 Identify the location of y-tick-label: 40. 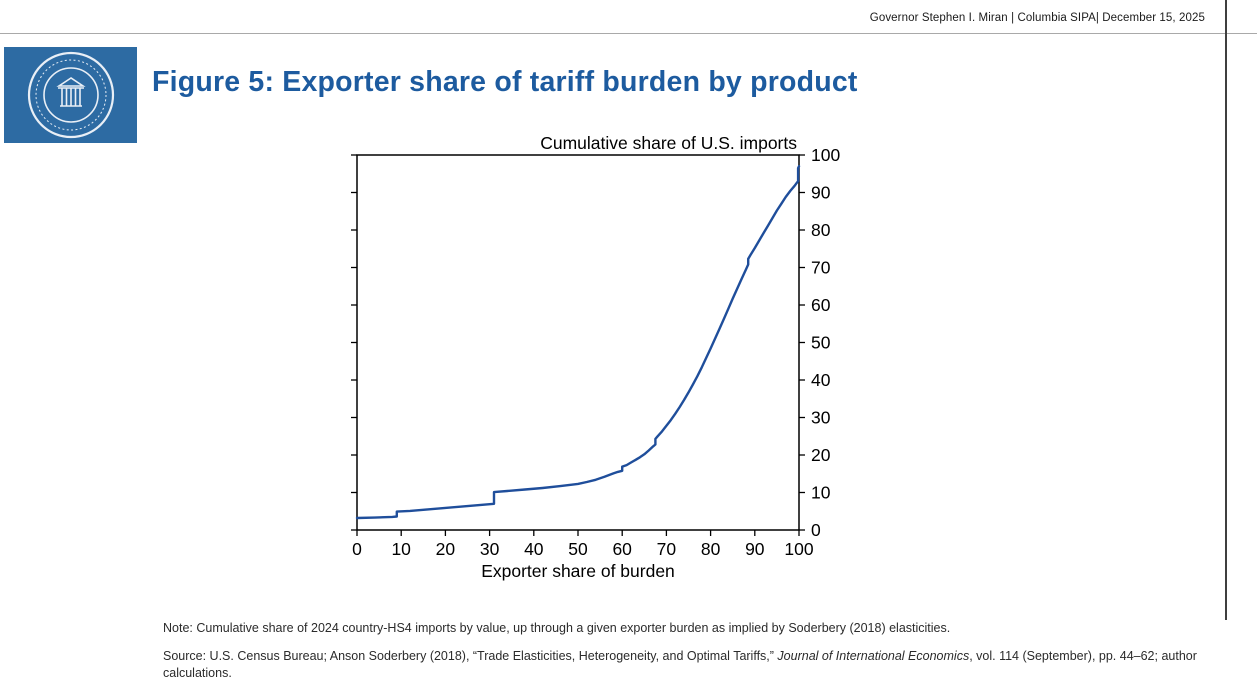
(821, 380).